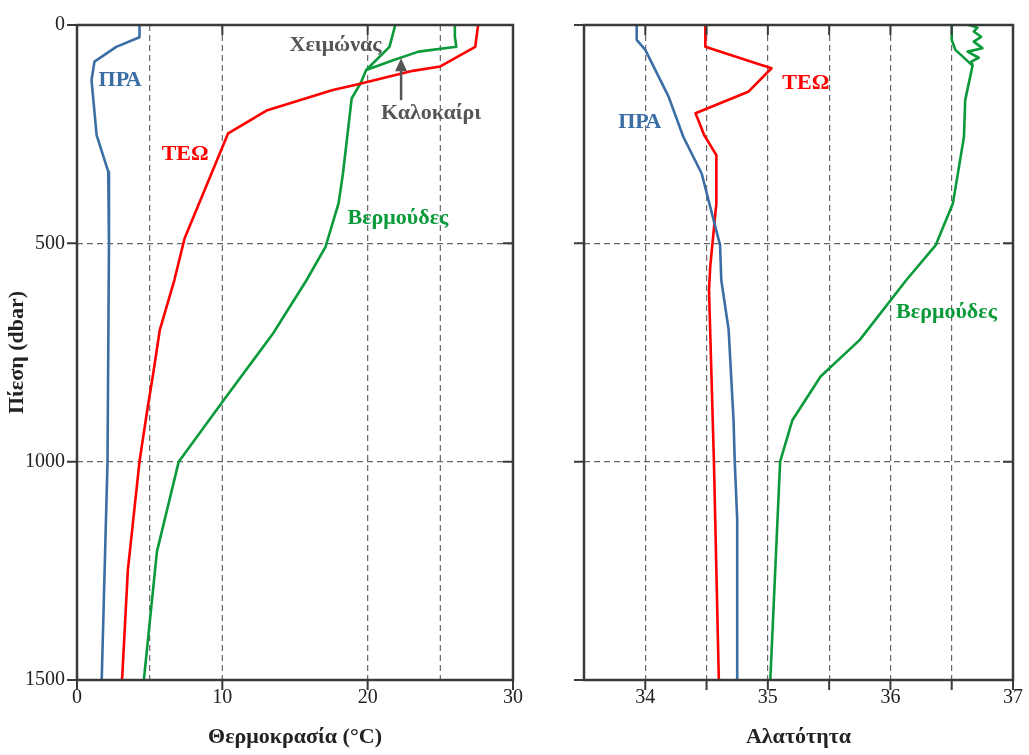  I want to click on x-tick-label: 35, so click(767, 696).